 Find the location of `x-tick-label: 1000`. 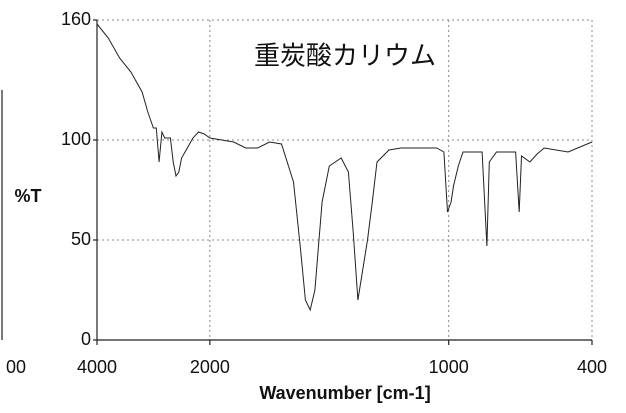

x-tick-label: 1000 is located at coordinates (449, 367).